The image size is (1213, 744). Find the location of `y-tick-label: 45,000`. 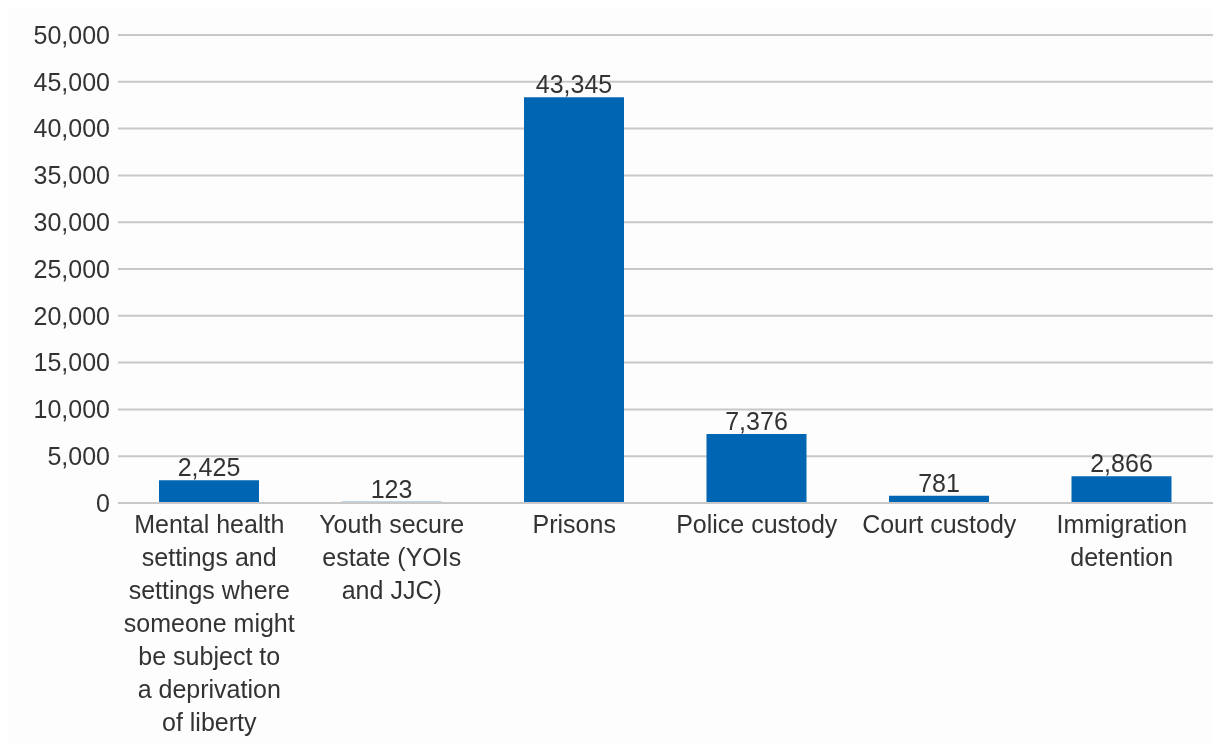

y-tick-label: 45,000 is located at coordinates (71, 81).